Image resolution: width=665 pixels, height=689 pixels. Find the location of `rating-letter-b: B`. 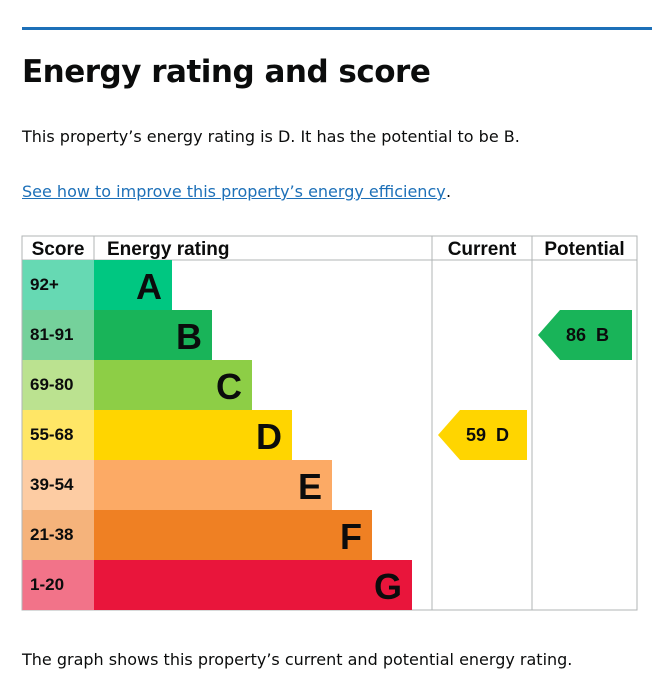

rating-letter-b: B is located at coordinates (189, 336).